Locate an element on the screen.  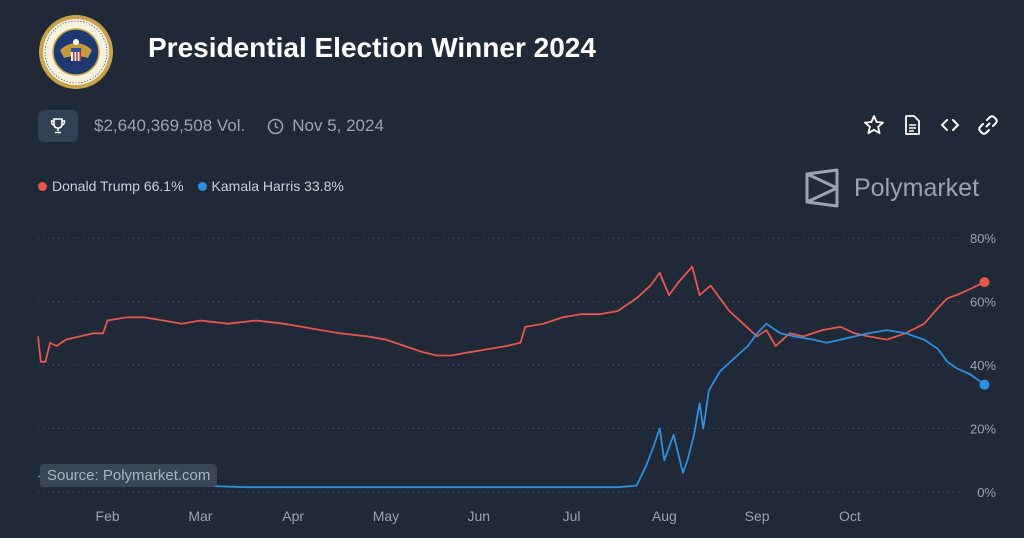
x-tick-label: Mar is located at coordinates (200, 516).